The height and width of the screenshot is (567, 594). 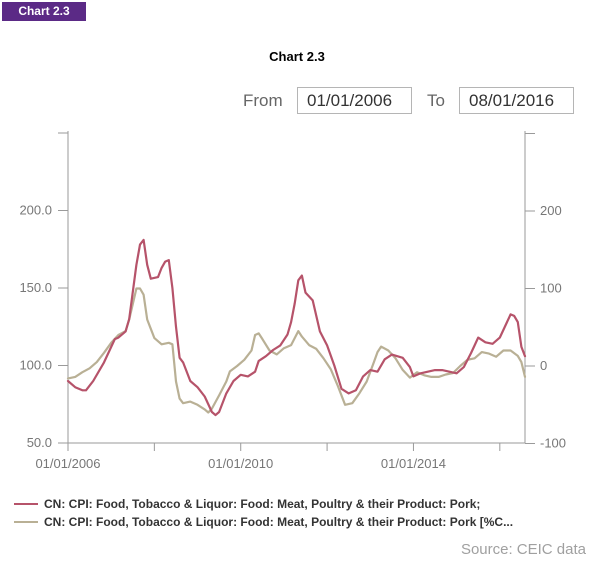 What do you see at coordinates (67, 463) in the screenshot?
I see `x-axis-tick-label: 01/01/2006` at bounding box center [67, 463].